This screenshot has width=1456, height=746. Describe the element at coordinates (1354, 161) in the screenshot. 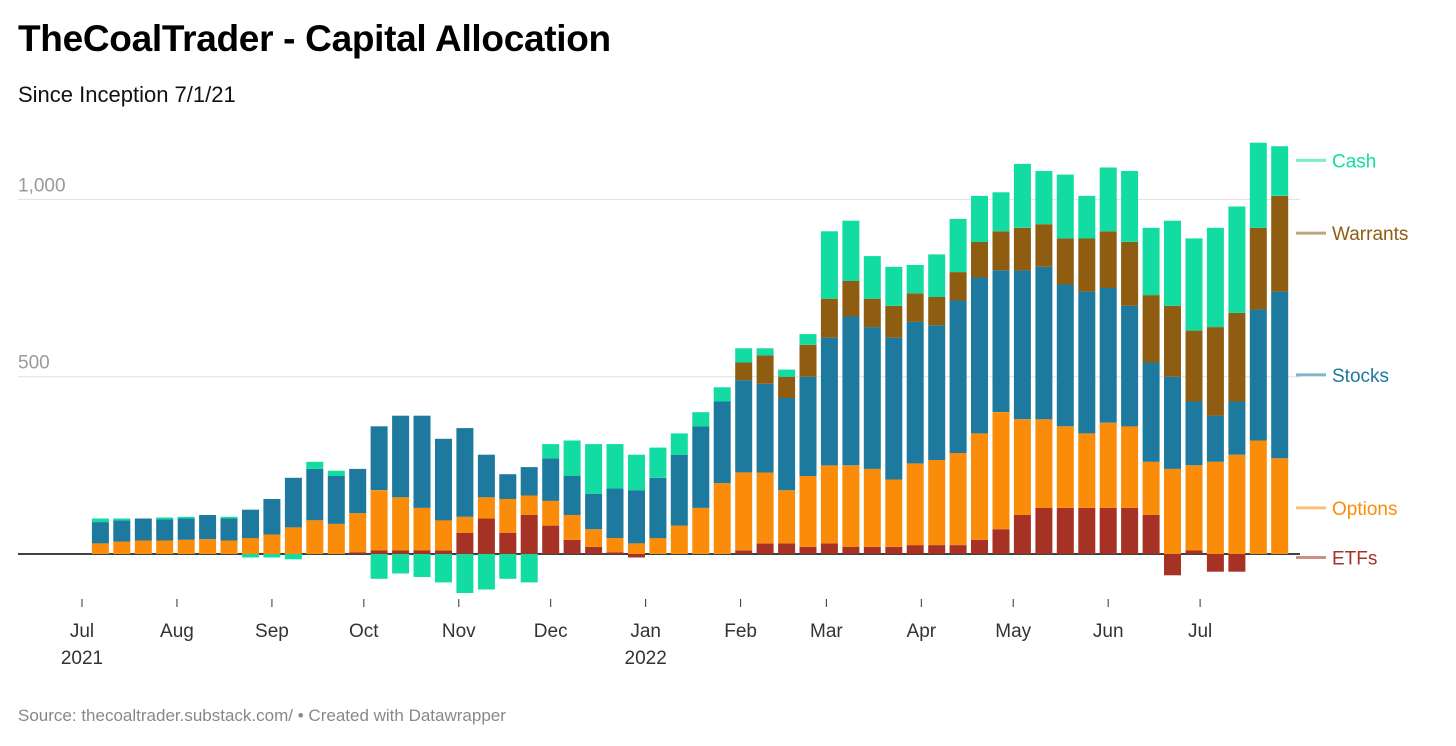

I see `series-label-cash: Cash` at that location.